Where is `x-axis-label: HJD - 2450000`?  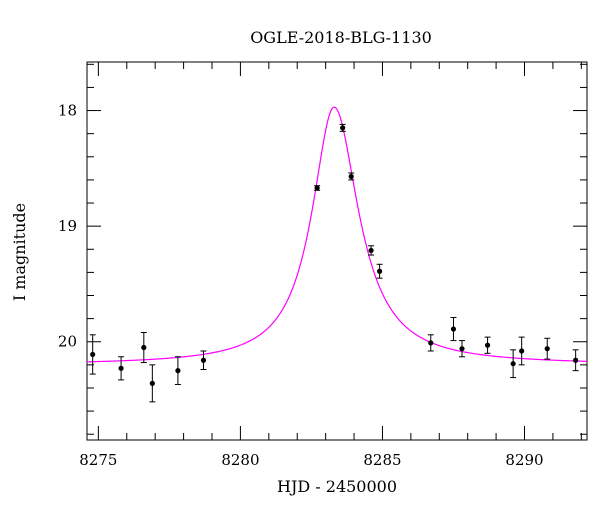
x-axis-label: HJD - 2450000 is located at coordinates (337, 486).